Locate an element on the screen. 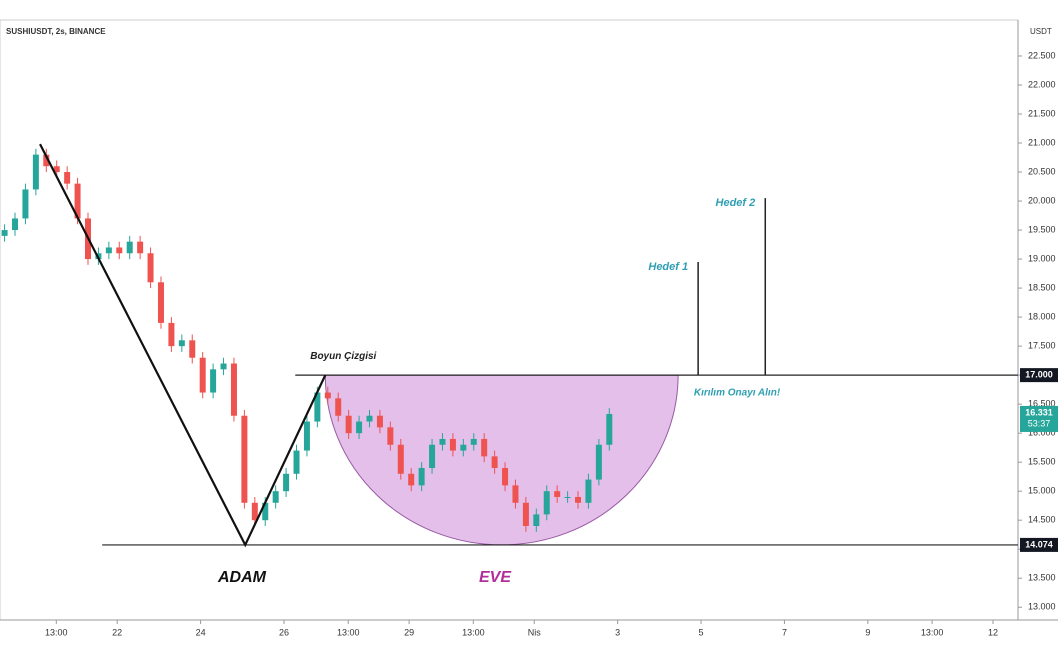 This screenshot has width=1058, height=650. support-line-price-box is located at coordinates (1039, 544).